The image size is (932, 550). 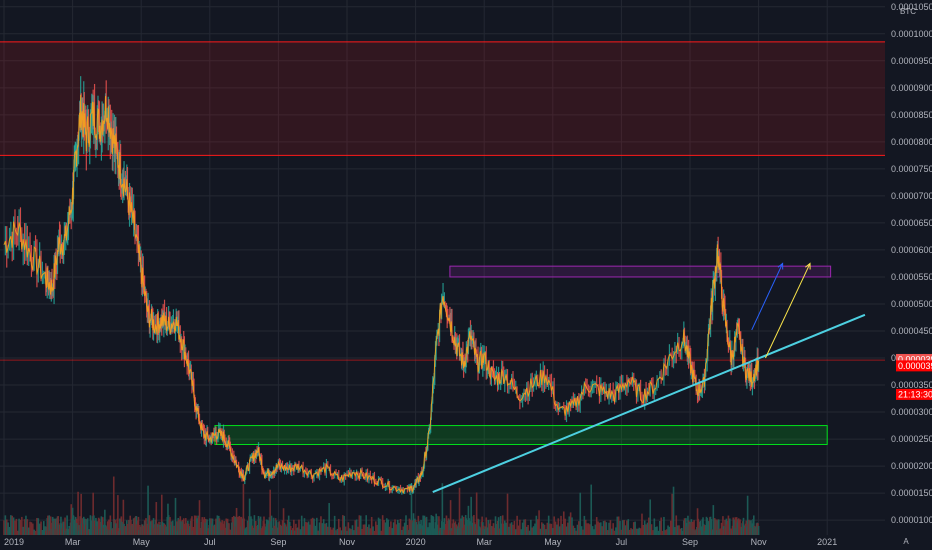 I want to click on x-tick-label: May, so click(x=142, y=542).